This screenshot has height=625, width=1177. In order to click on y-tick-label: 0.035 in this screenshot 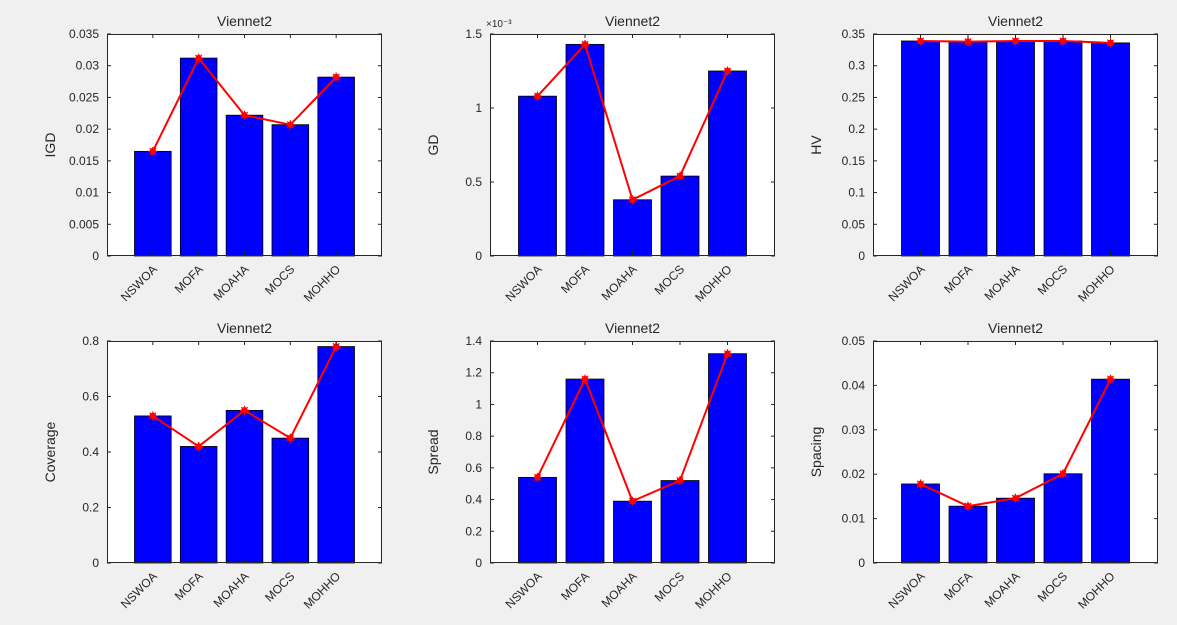, I will do `click(84, 34)`.